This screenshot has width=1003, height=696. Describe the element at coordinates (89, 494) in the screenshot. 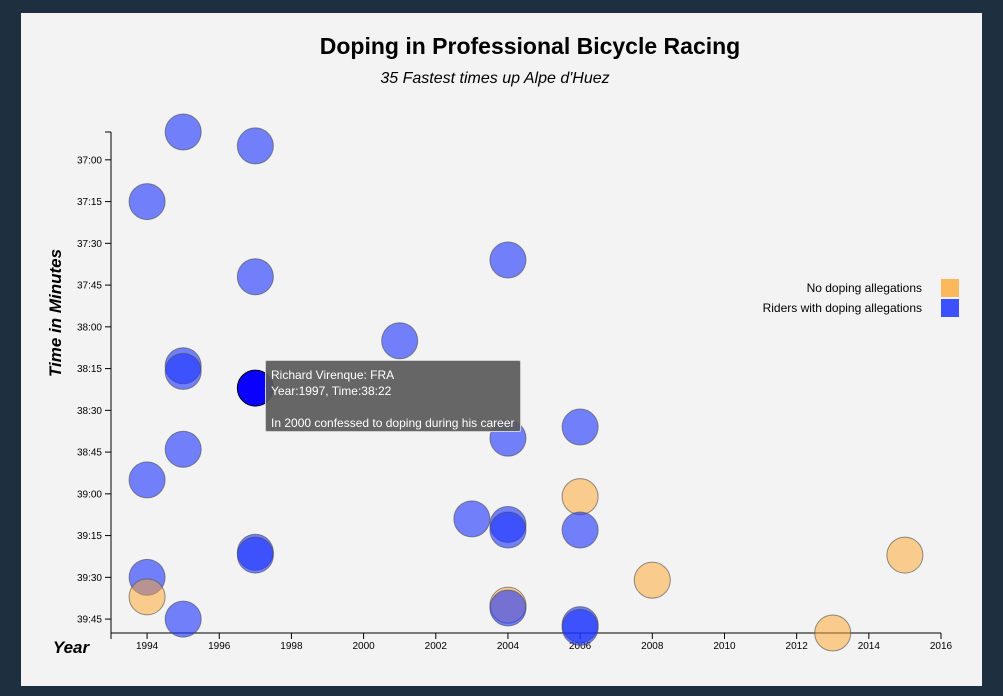

I see `y-tick-label: 39:00` at that location.